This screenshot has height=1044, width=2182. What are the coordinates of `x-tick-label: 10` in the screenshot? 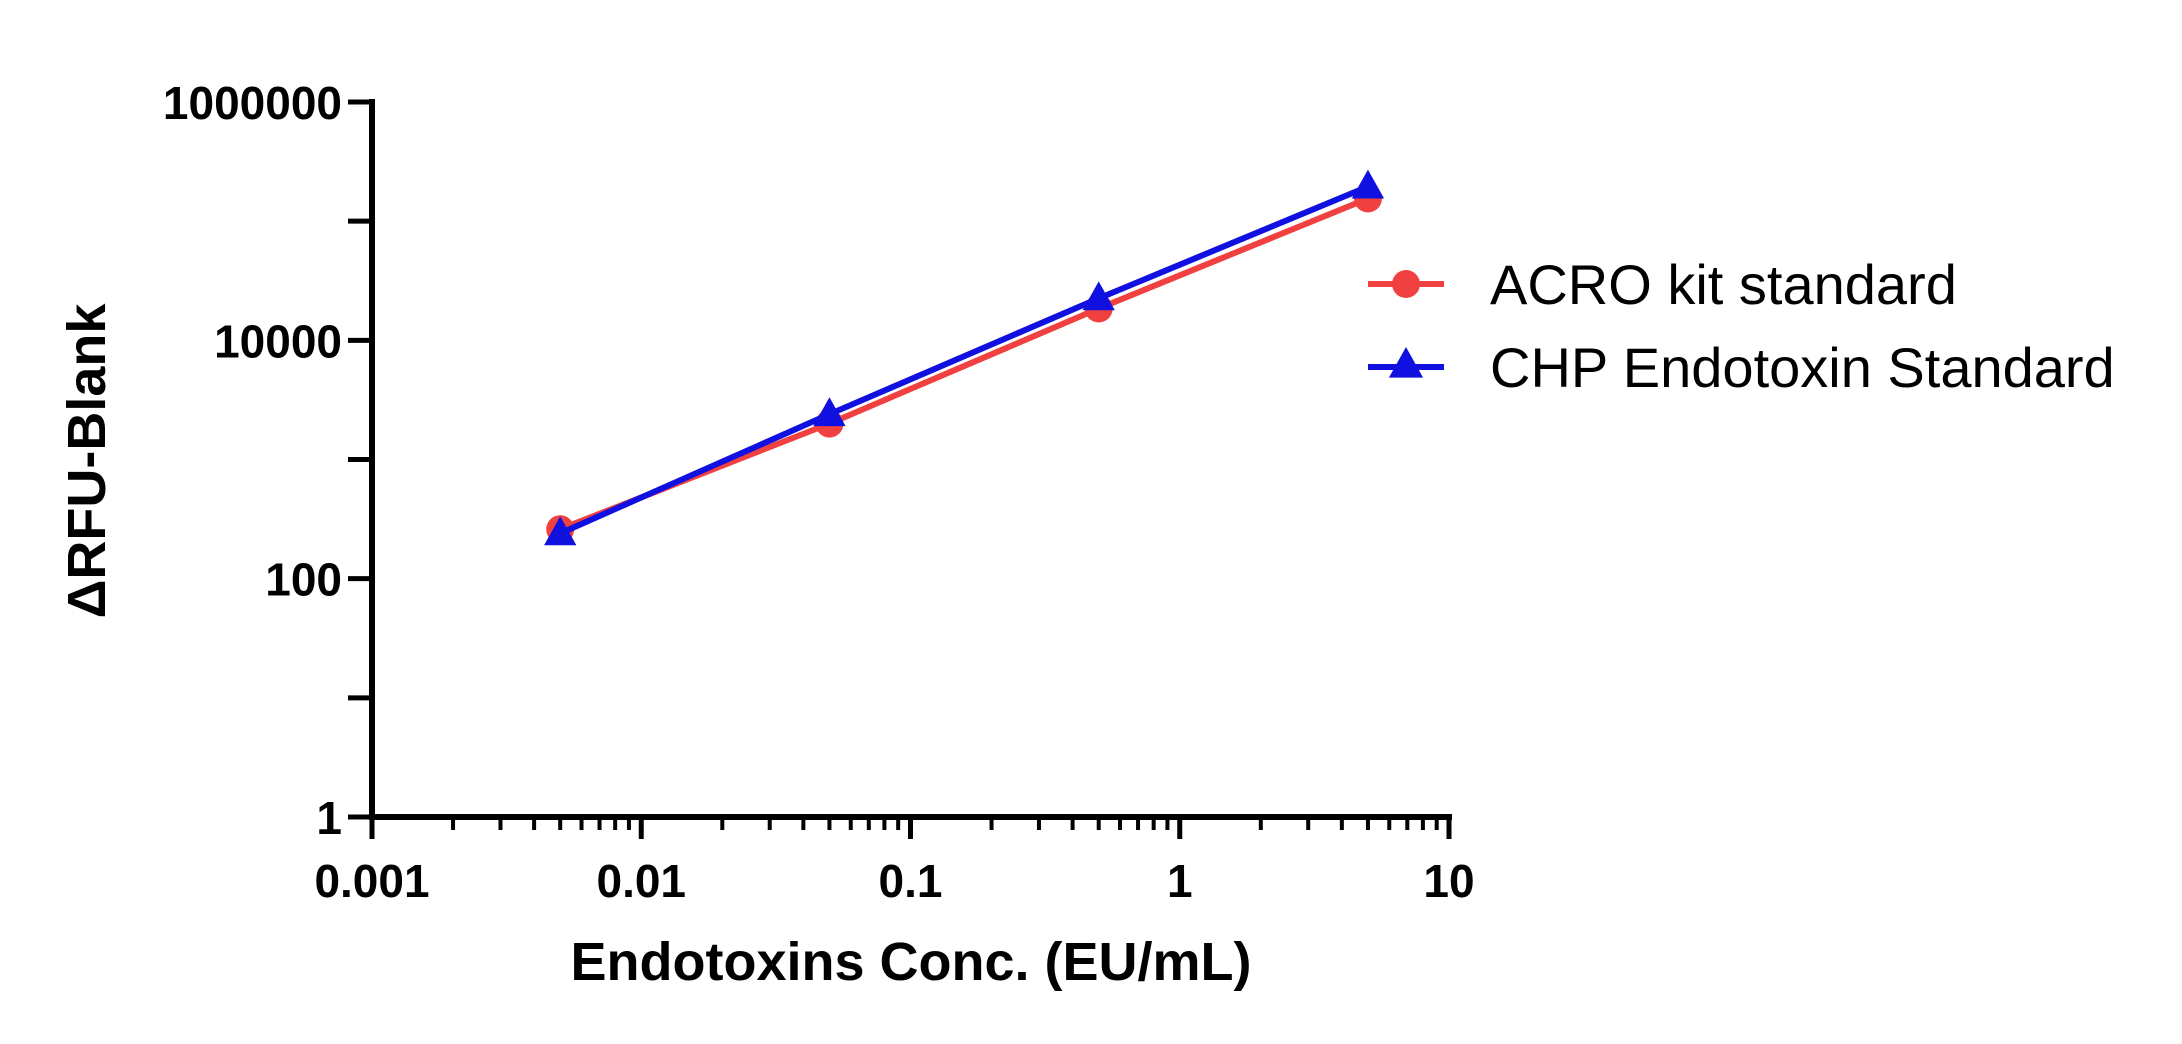 It's located at (1448, 881).